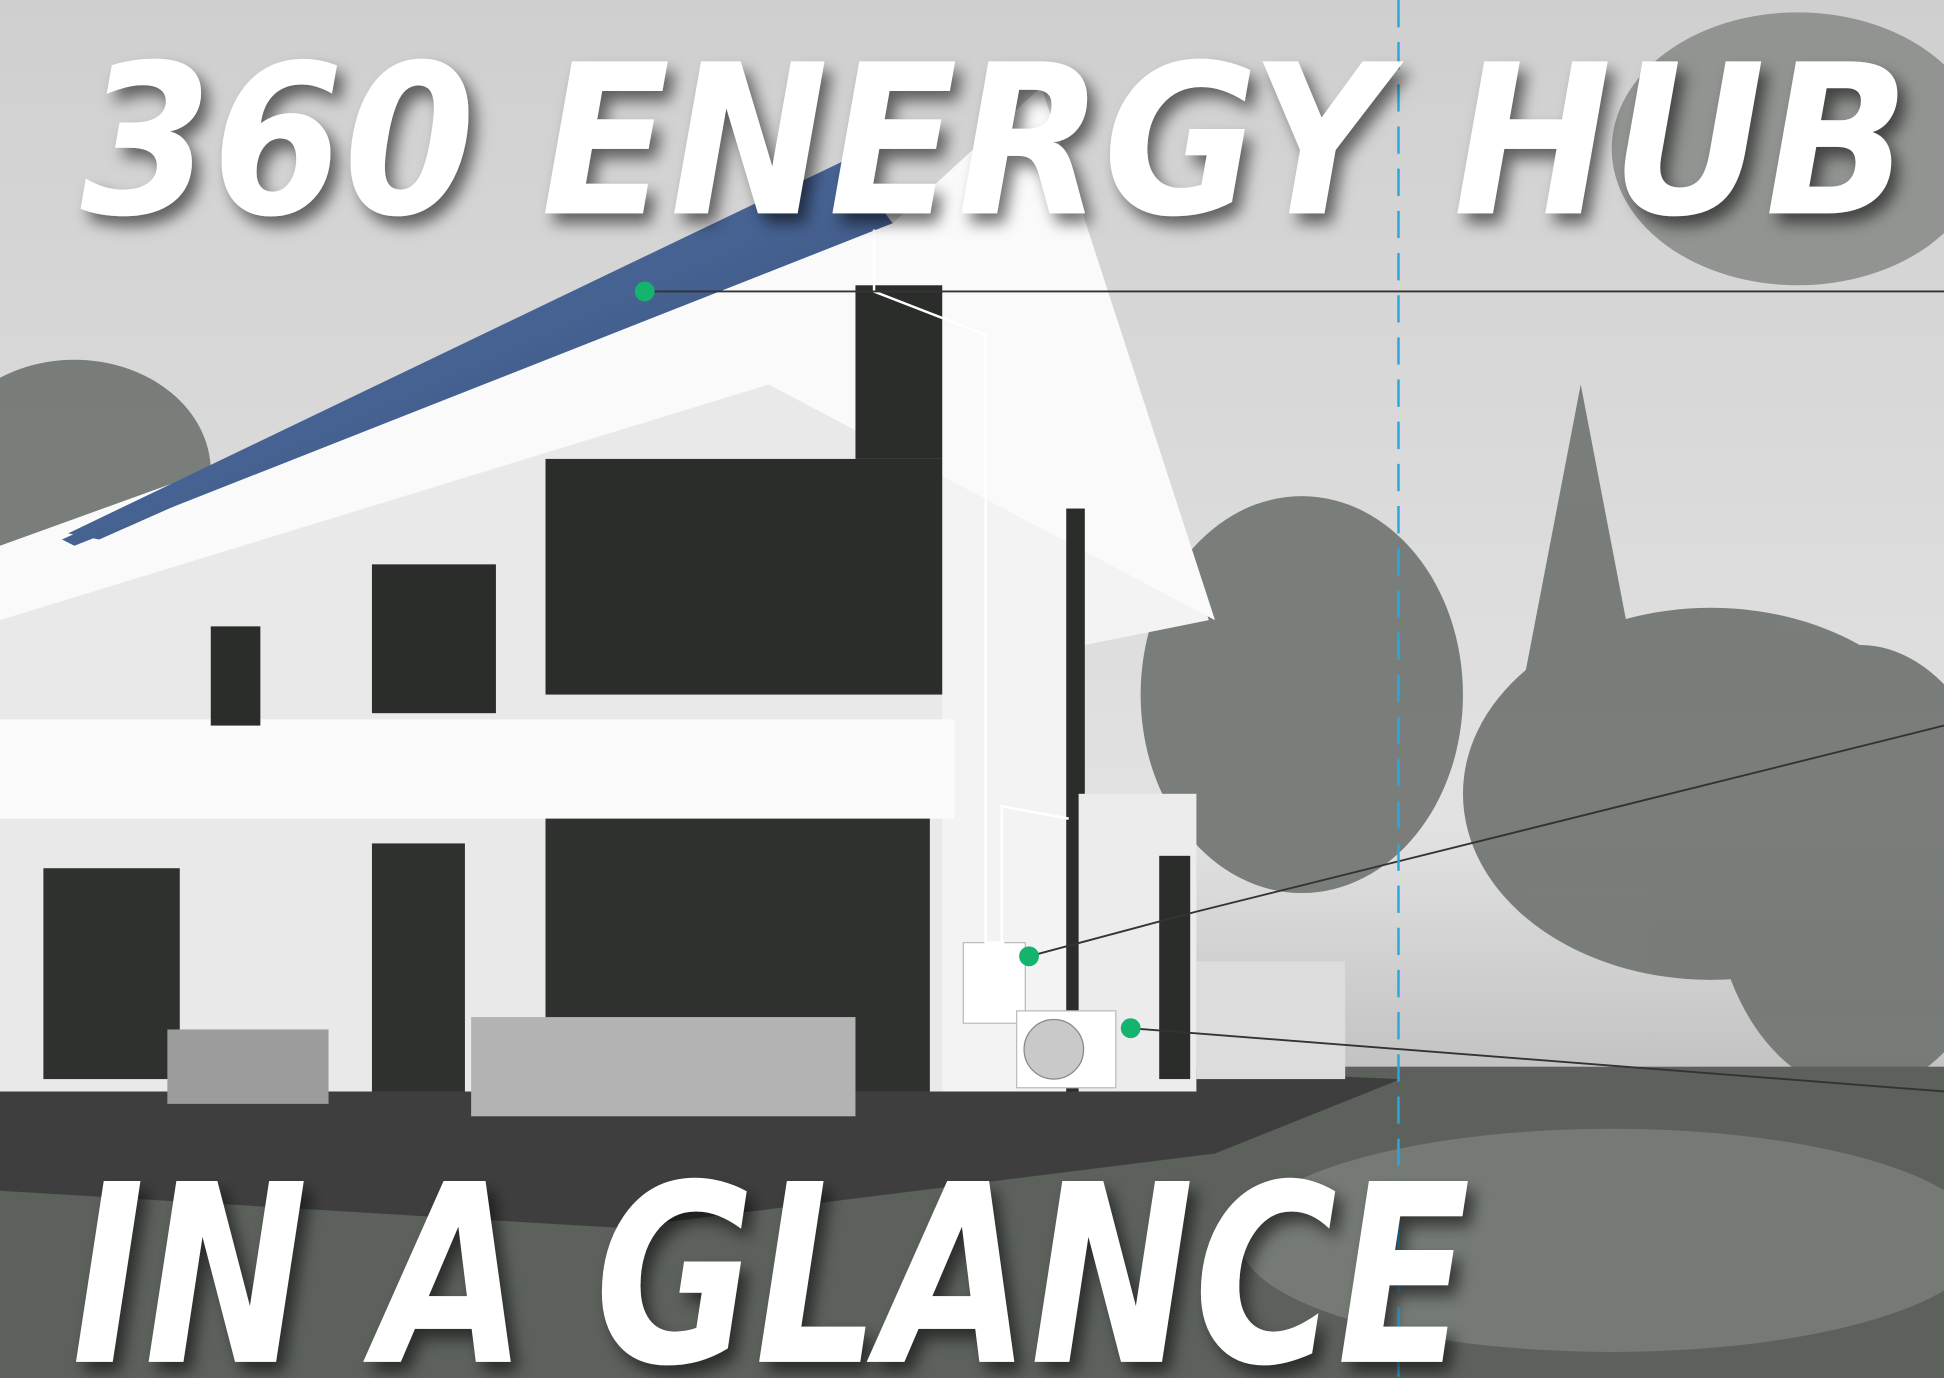 The image size is (1944, 1378). I want to click on subtitle: IN A GLANCE, so click(771, 1255).